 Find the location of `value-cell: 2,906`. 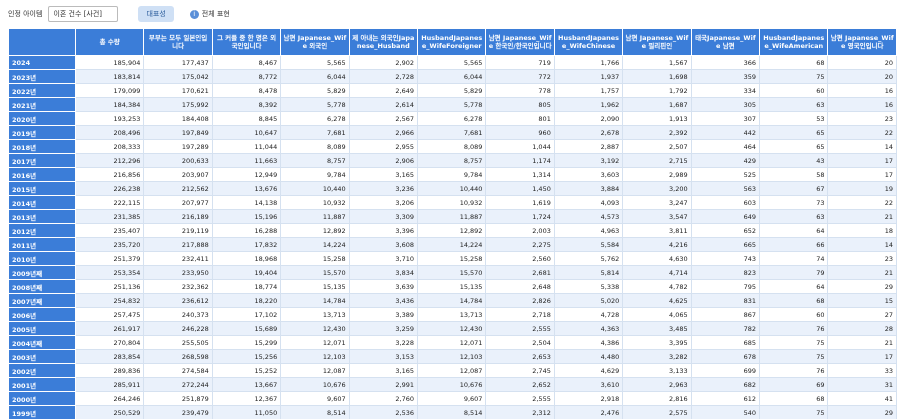

value-cell: 2,906 is located at coordinates (383, 160).